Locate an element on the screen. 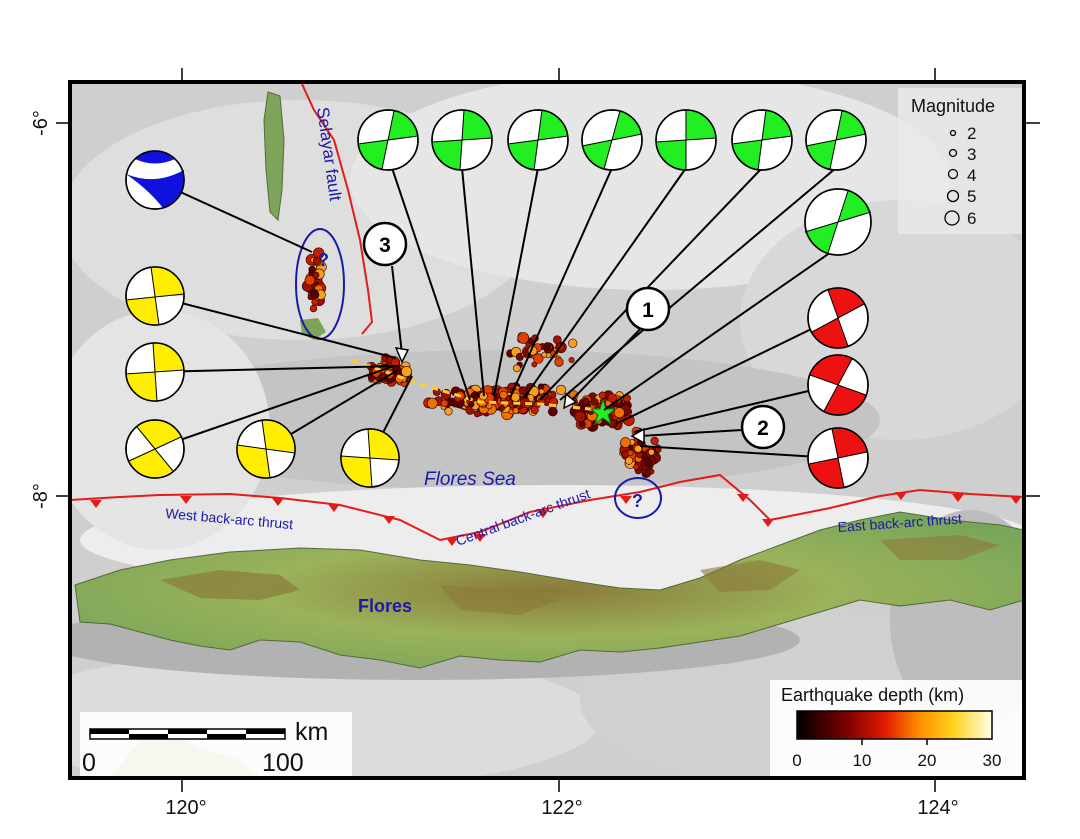 The width and height of the screenshot is (1080, 839). magnitude-legend: Magnitude 2 3 4 5 6 is located at coordinates (961, 161).